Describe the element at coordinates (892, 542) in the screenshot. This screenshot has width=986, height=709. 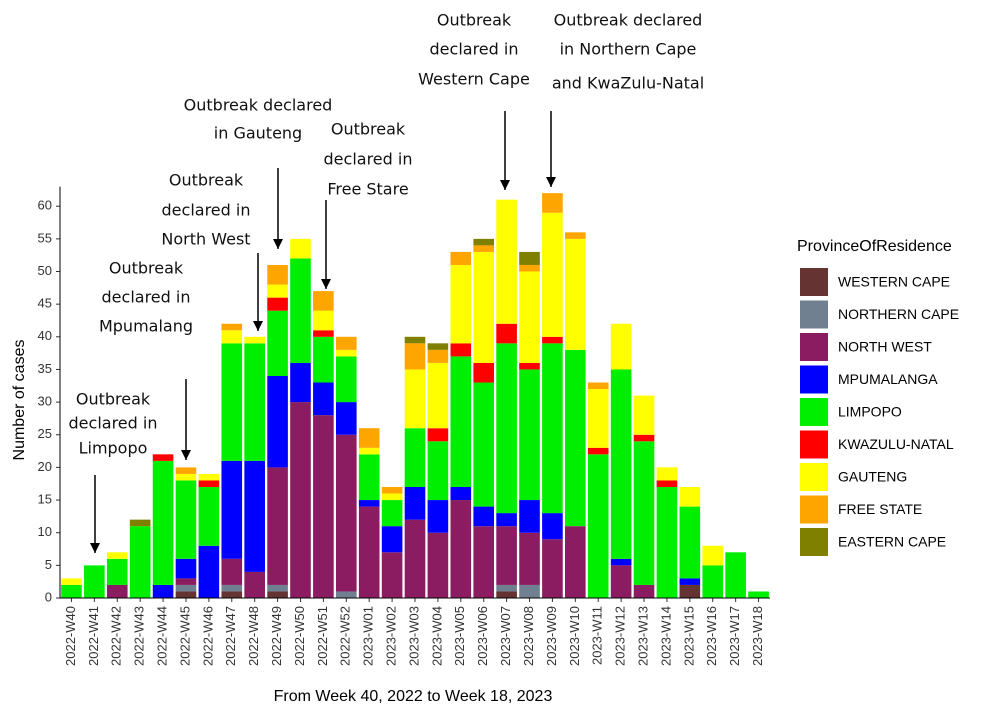
I see `legend-label: EASTERN CAPE` at that location.